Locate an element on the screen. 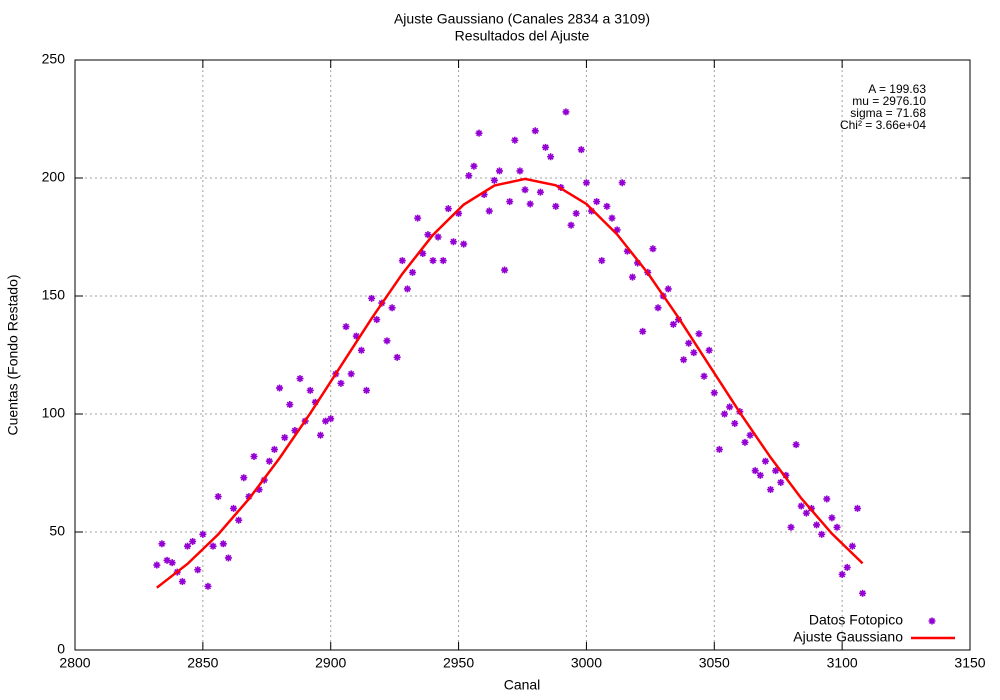  y-tick-label: 100 is located at coordinates (54, 413).